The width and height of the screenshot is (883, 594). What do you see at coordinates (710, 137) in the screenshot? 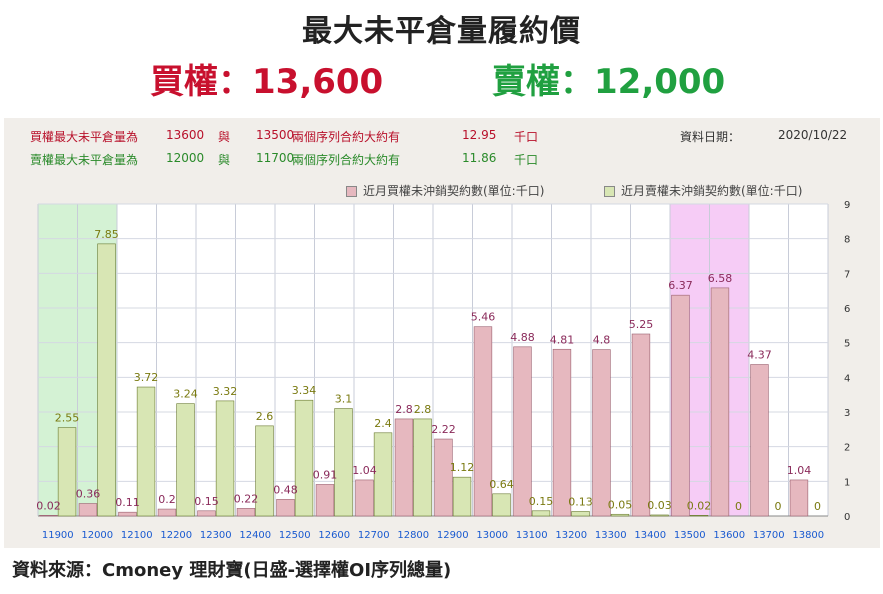
I see `date-label: 資料日期：` at bounding box center [710, 137].